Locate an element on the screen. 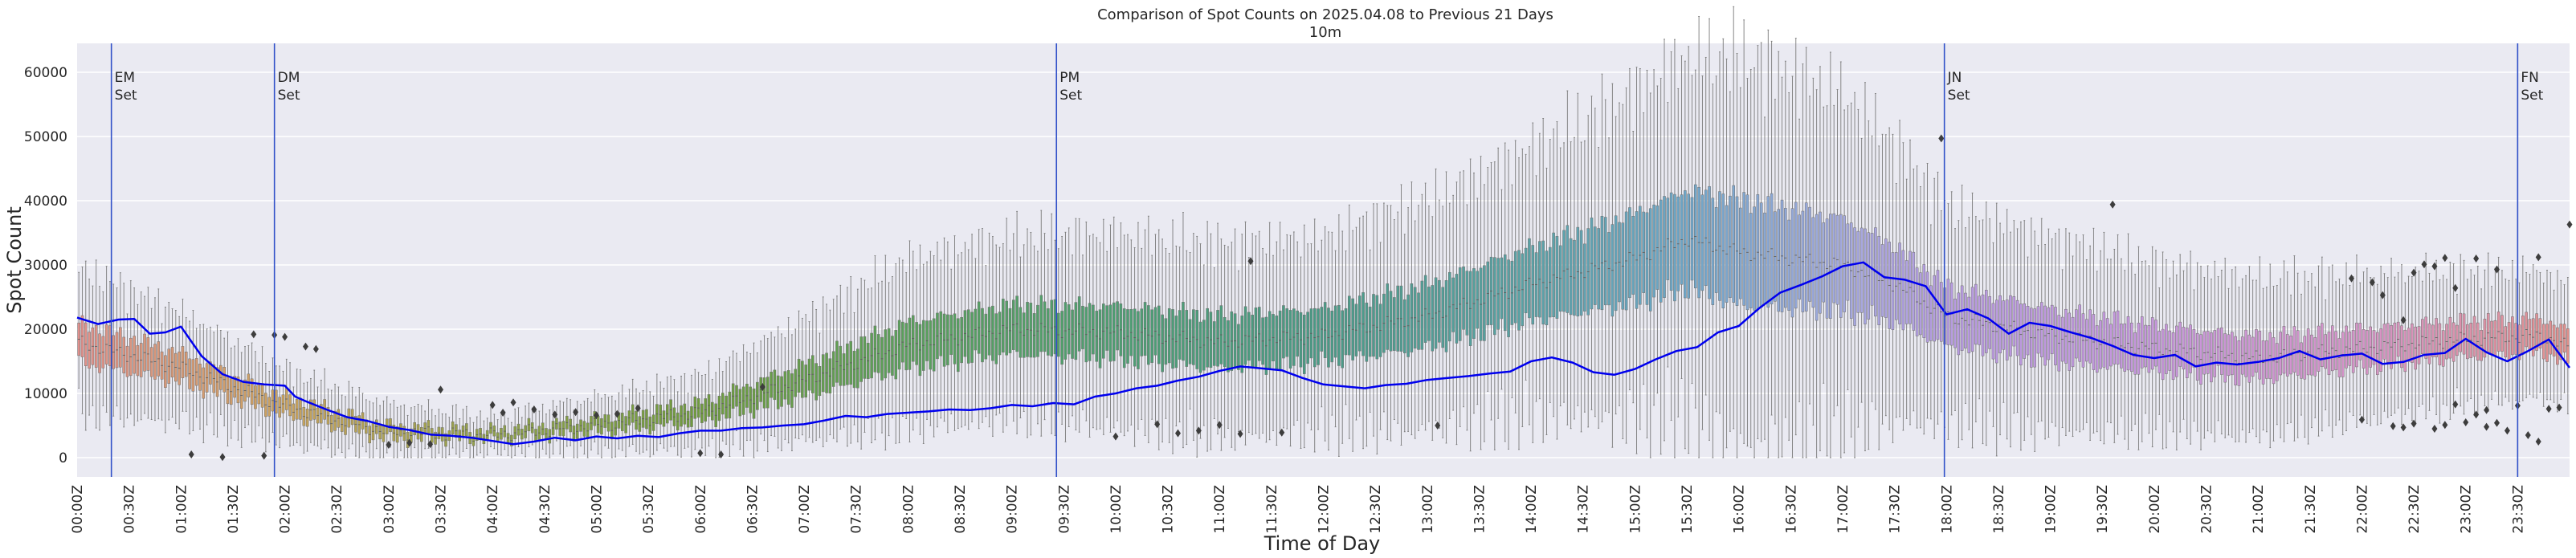  x-tick-label: 18:00Z is located at coordinates (1947, 509).